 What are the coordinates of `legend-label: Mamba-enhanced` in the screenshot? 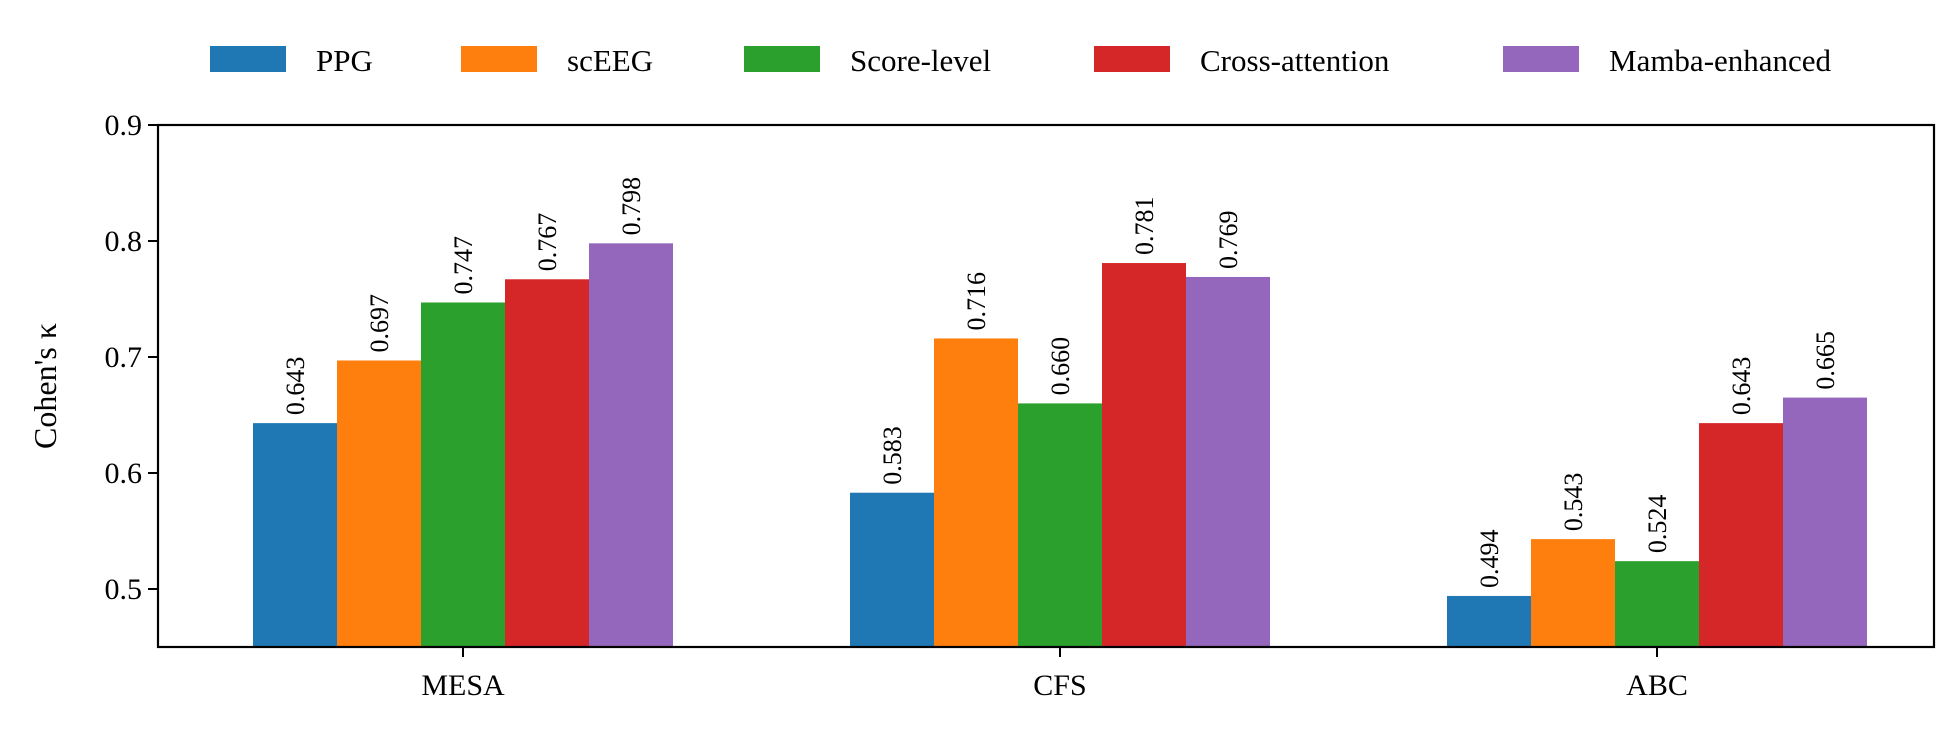 It's located at (1720, 60).